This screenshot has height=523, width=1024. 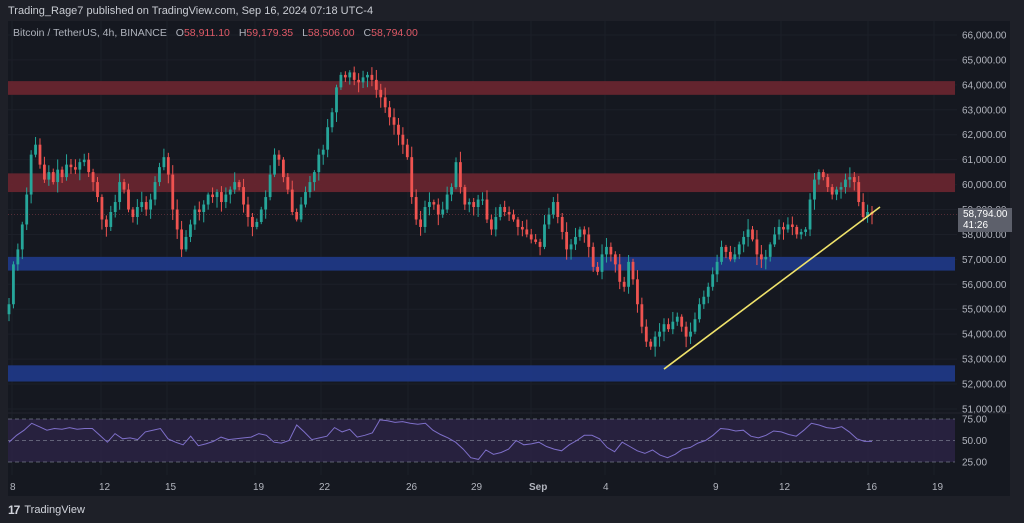 What do you see at coordinates (984, 409) in the screenshot?
I see `price-axis-label: 51,000.00` at bounding box center [984, 409].